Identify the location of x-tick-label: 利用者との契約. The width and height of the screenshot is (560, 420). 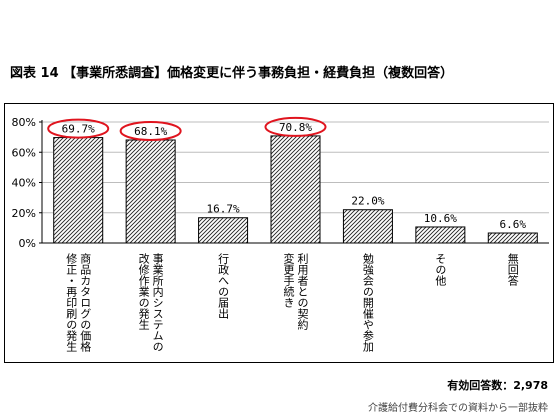
(302, 292).